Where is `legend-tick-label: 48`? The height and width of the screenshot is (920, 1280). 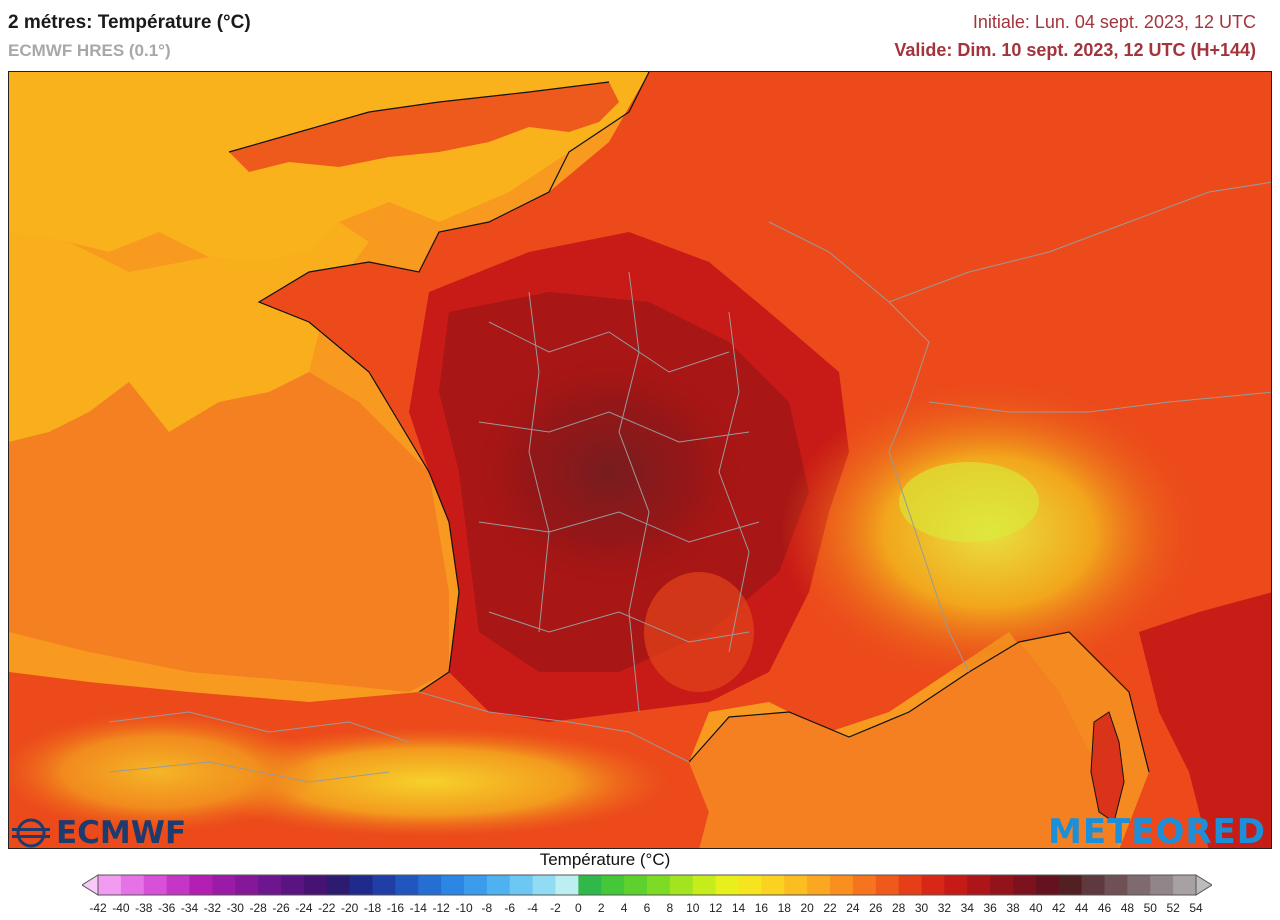 legend-tick-label: 48 is located at coordinates (1127, 908).